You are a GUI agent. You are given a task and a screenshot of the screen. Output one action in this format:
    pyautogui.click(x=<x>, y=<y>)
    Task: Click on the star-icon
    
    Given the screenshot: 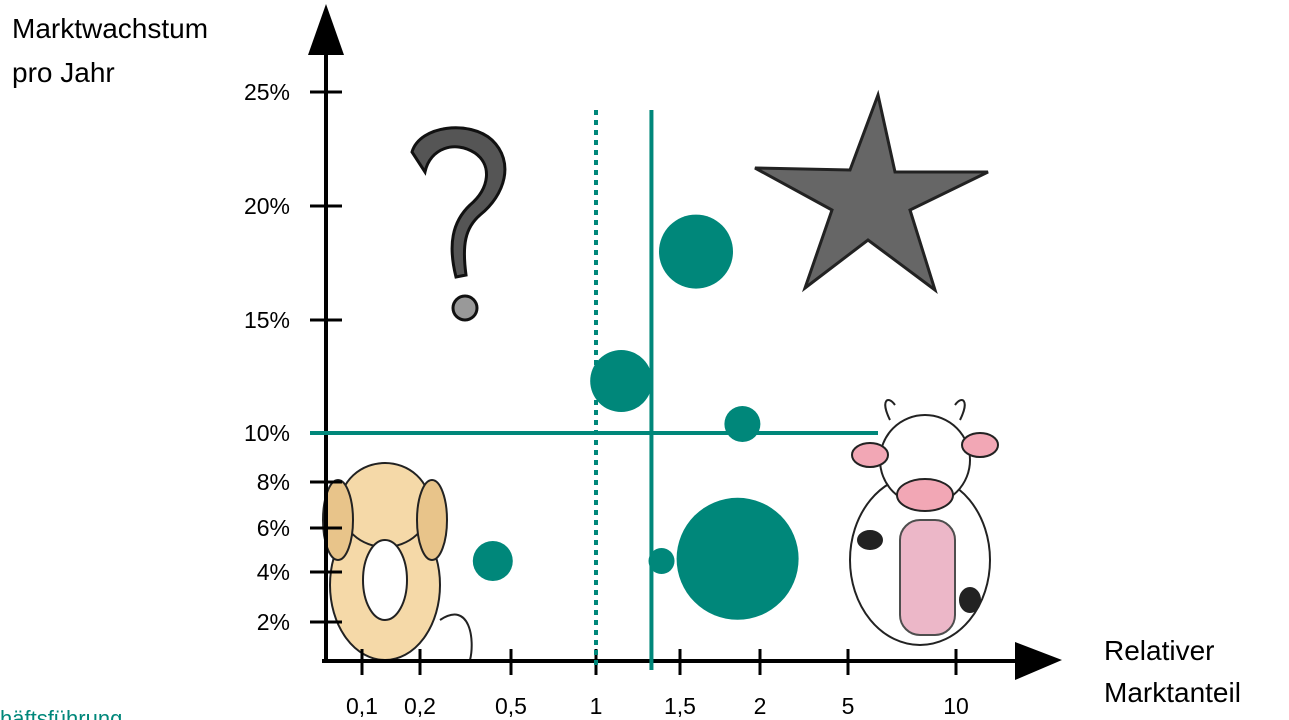 What is the action you would take?
    pyautogui.click(x=871, y=191)
    